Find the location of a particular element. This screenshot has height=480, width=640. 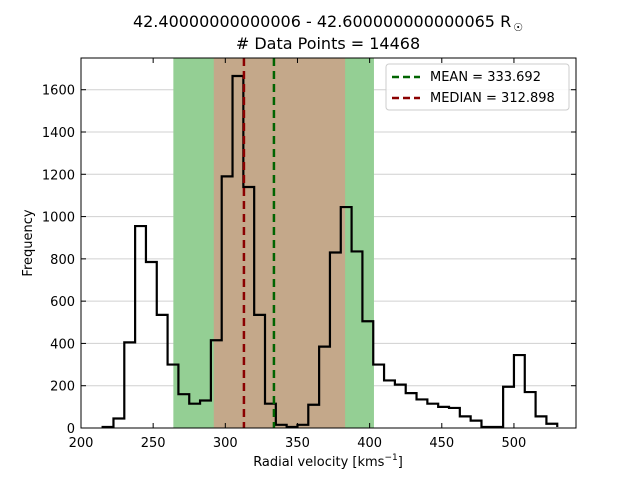

y-tick-label: 1400 is located at coordinates (58, 133).